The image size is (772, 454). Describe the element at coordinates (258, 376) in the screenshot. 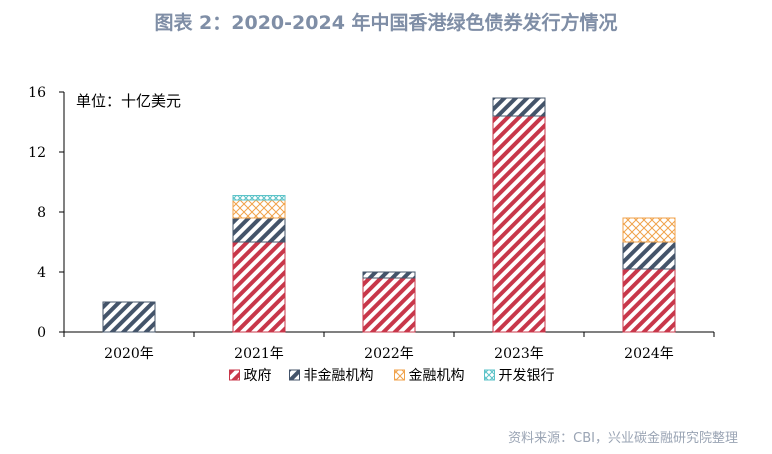

I see `legend-label: 政府` at that location.